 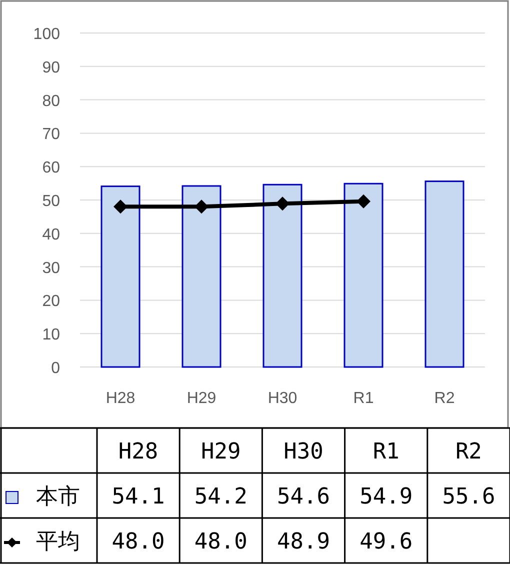 What do you see at coordinates (51, 135) in the screenshot?
I see `y-tick-label: 70` at bounding box center [51, 135].